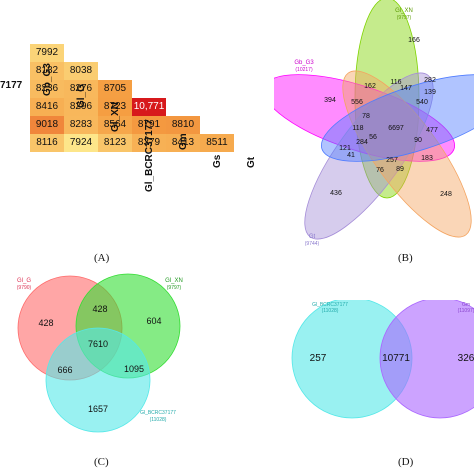 Image resolution: width=474 pixels, height=474 pixels. Describe the element at coordinates (47, 79) in the screenshot. I see `heatmap-column-label: Gb_G3` at that location.